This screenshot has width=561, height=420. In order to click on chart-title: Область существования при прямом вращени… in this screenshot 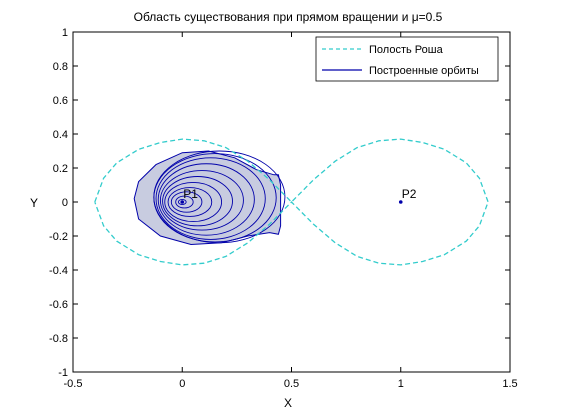, I will do `click(288, 17)`.